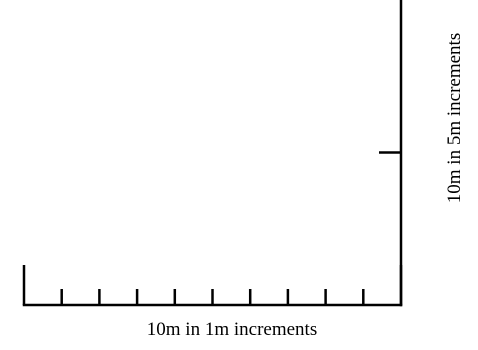  What do you see at coordinates (232, 329) in the screenshot?
I see `horizontal-scale-label: 10m in 1m increments` at bounding box center [232, 329].